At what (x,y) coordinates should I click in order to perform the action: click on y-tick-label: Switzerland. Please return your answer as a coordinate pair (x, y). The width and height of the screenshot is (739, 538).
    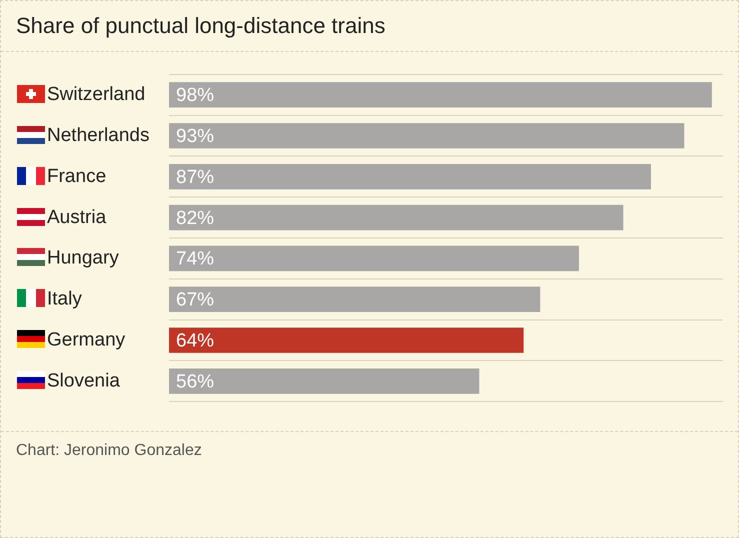
    Looking at the image, I should click on (96, 95).